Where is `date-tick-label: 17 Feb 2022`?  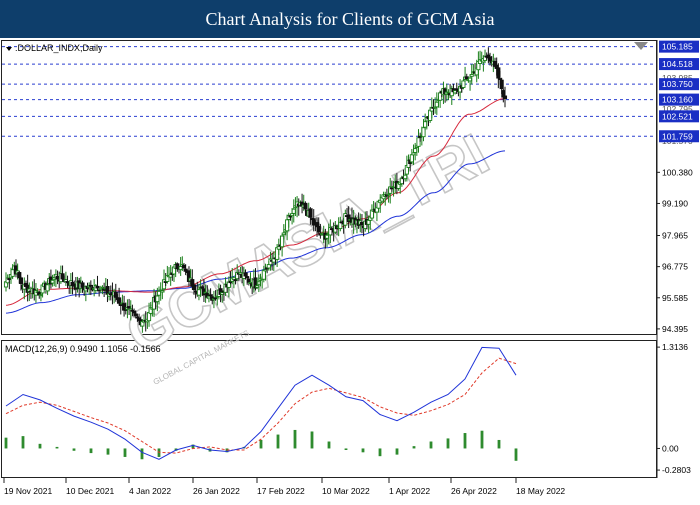
date-tick-label: 17 Feb 2022 is located at coordinates (281, 491).